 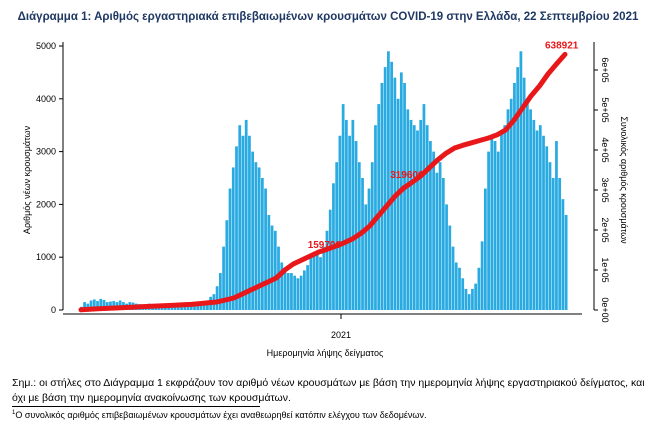 I want to click on y-right-tick-label: 2e+05, so click(x=605, y=229).